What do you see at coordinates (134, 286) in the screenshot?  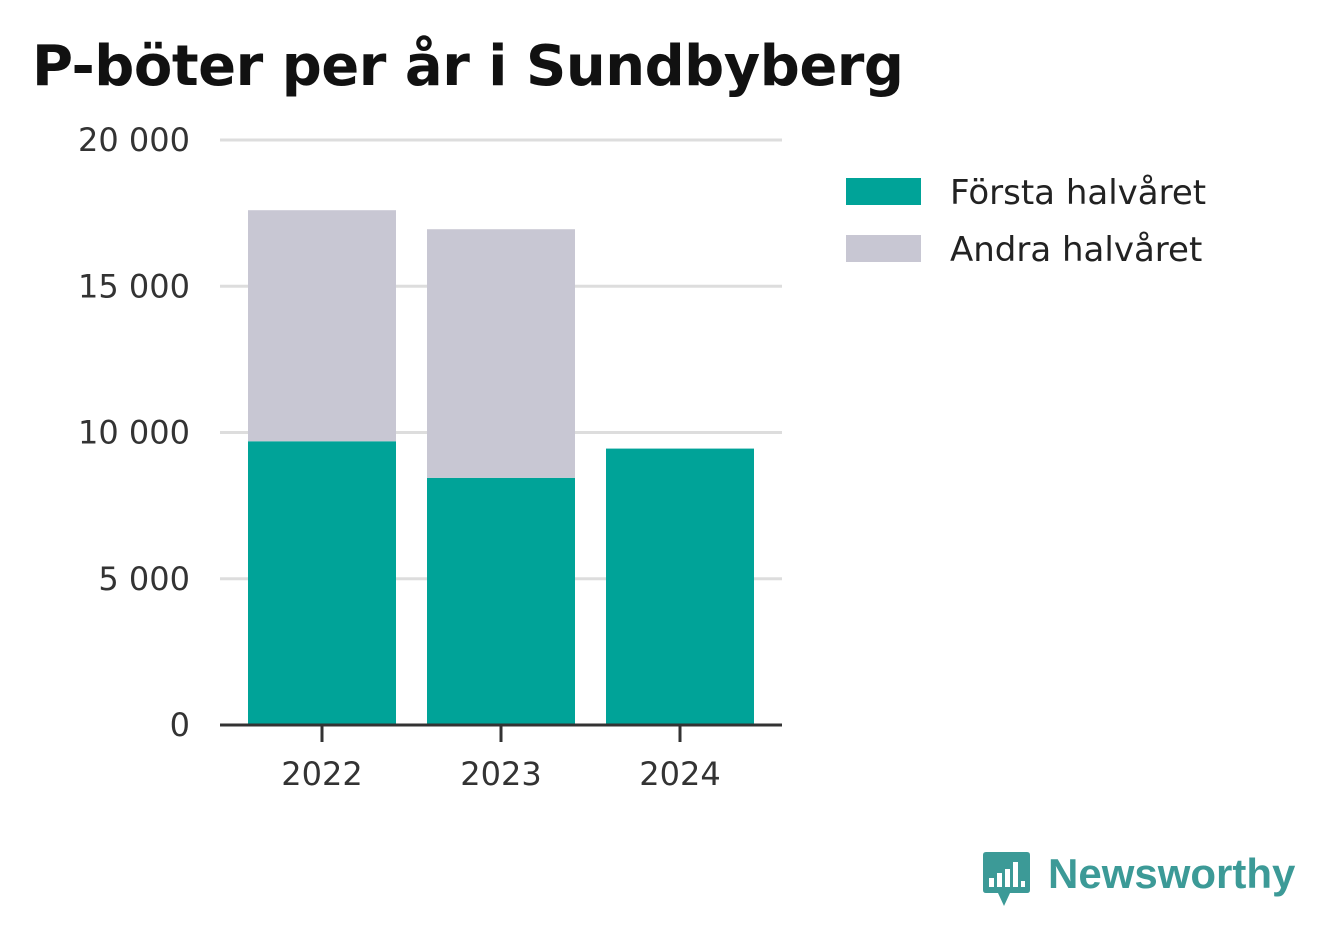 I see `y-tick-label: 15 000` at bounding box center [134, 286].